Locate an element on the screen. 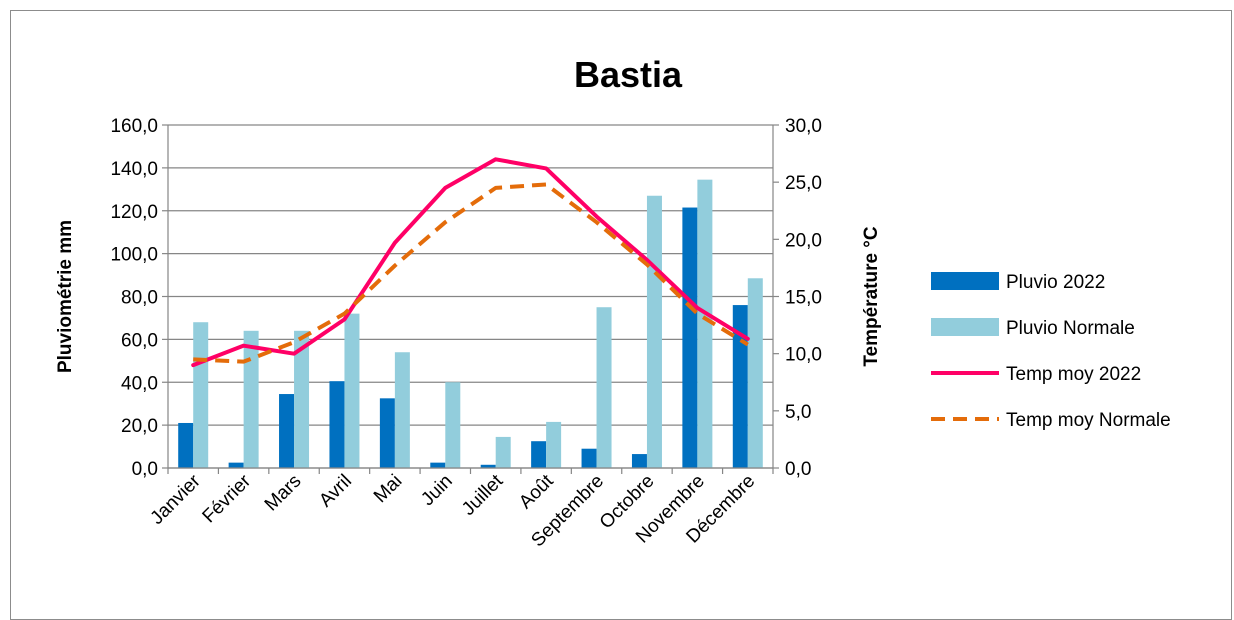  left-tick-label: 40,0 is located at coordinates (139, 383).